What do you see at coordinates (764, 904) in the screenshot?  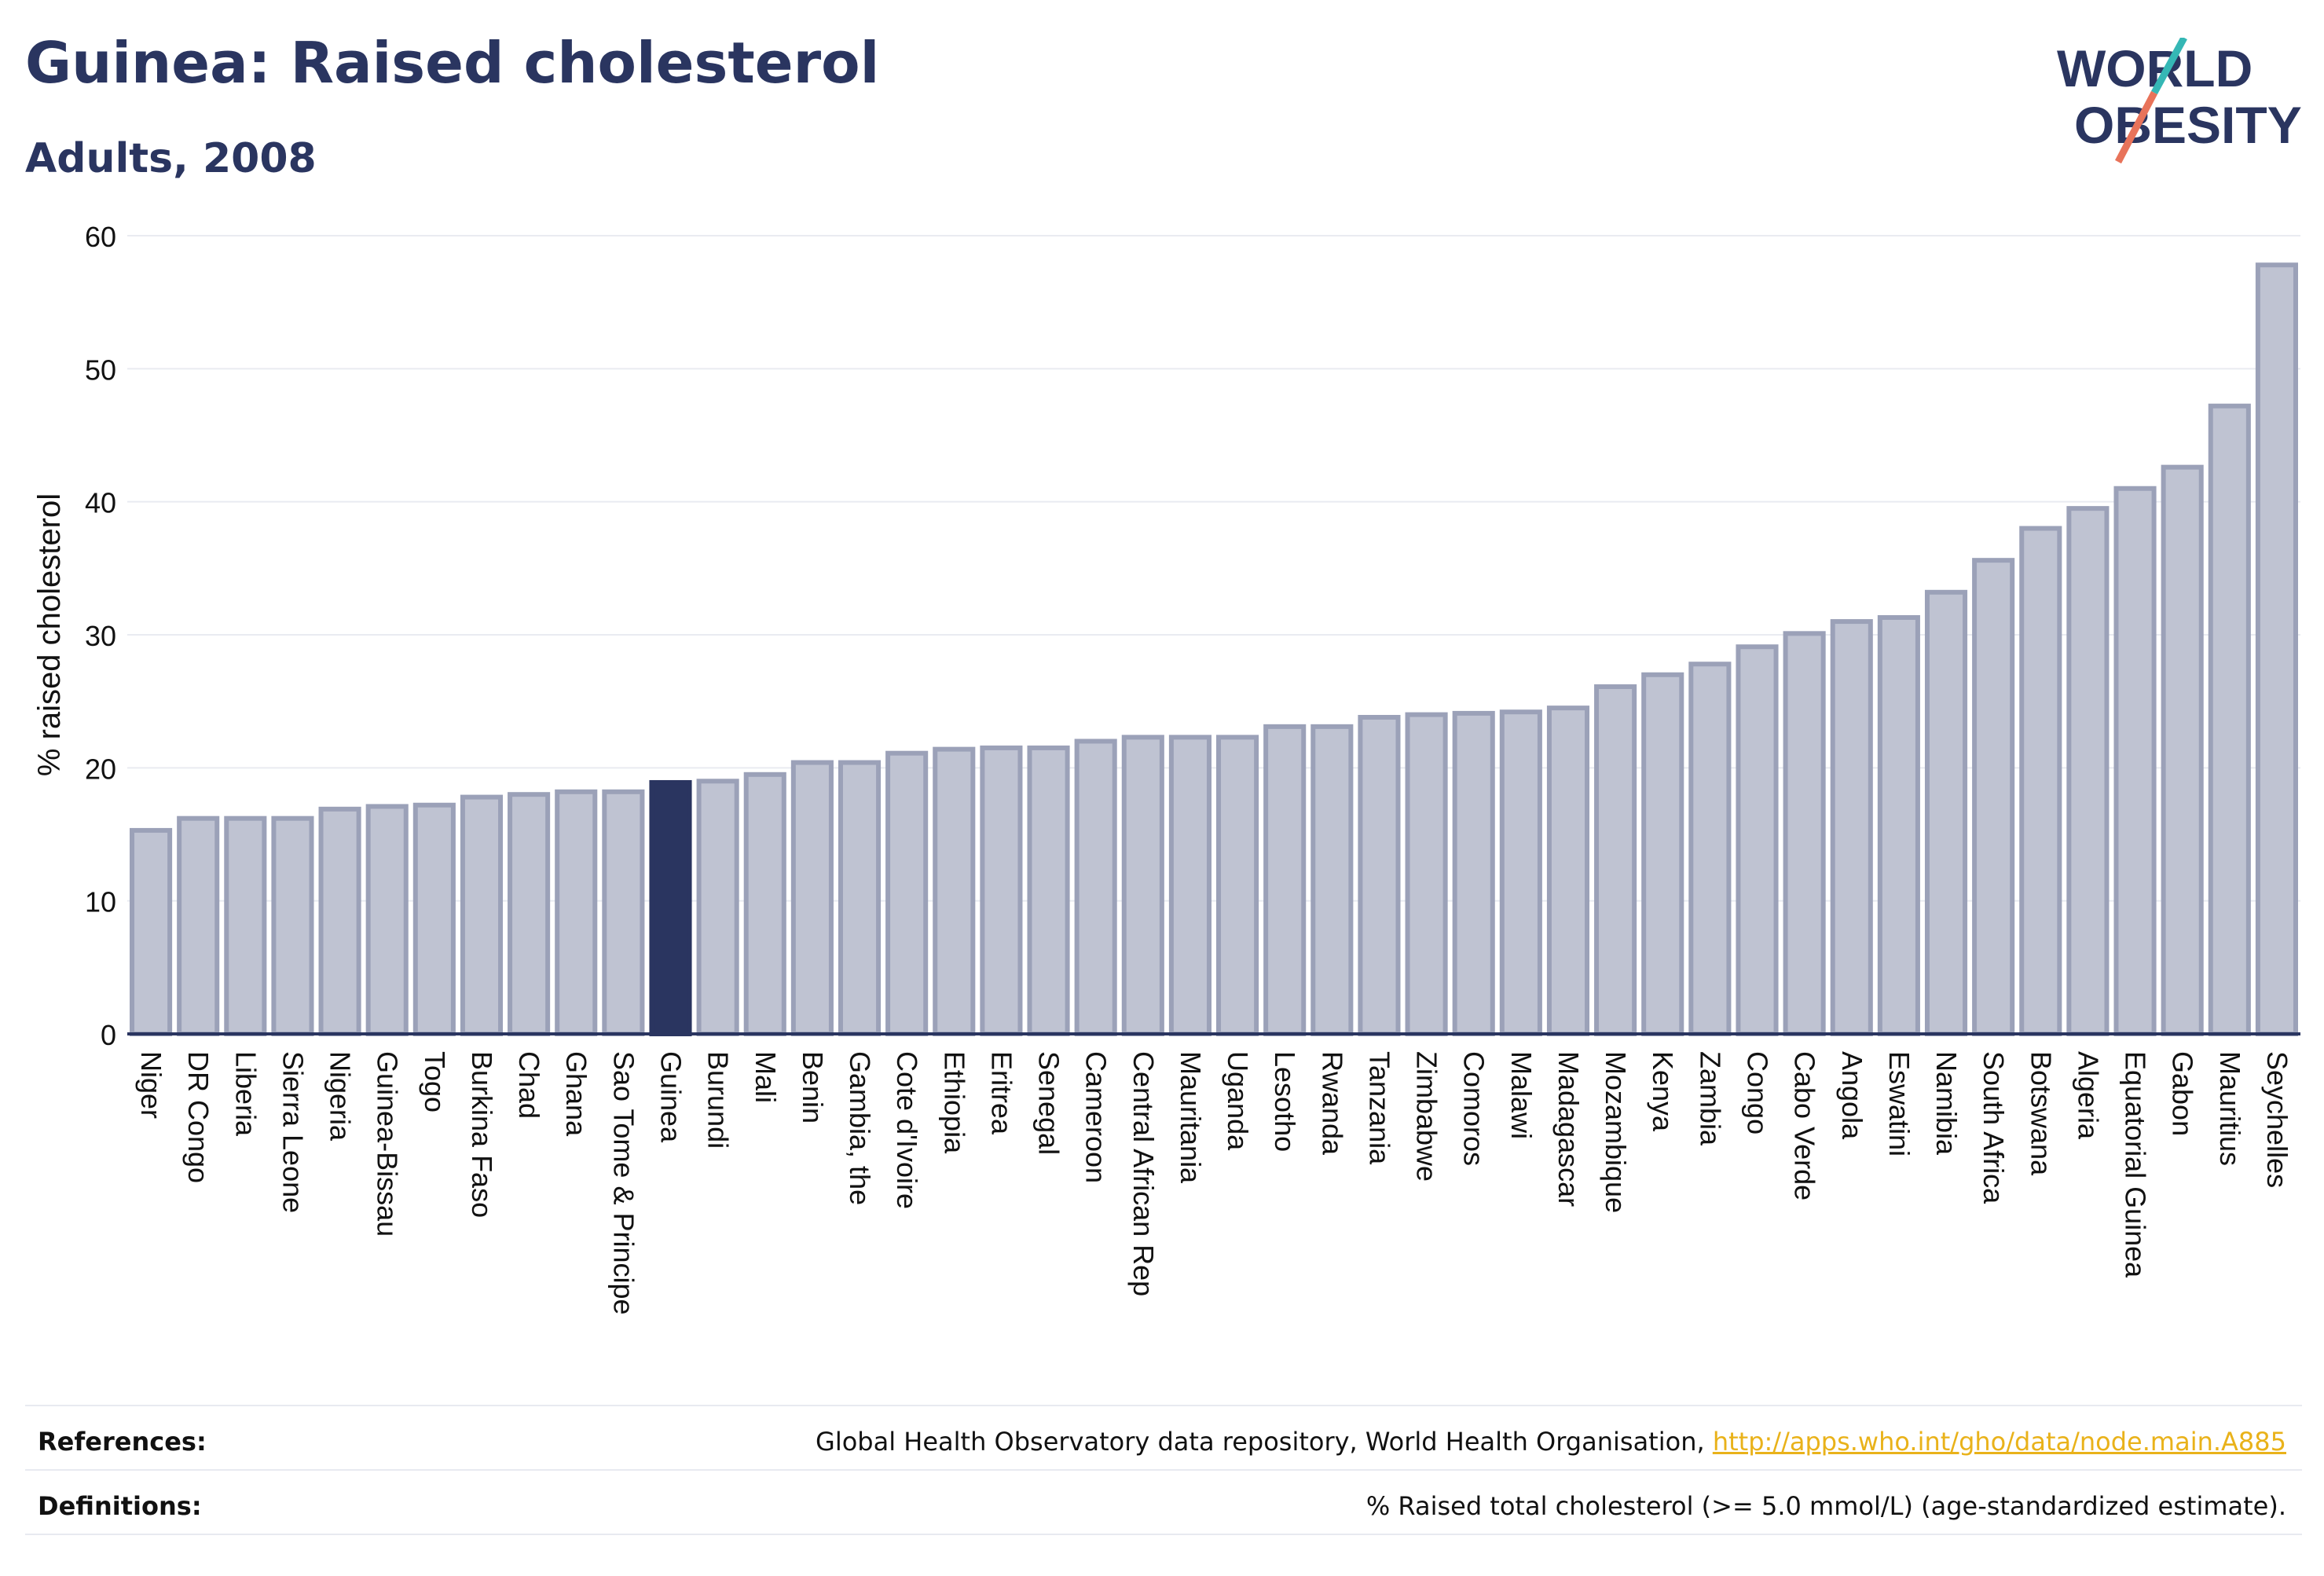 I see `bar-mali` at bounding box center [764, 904].